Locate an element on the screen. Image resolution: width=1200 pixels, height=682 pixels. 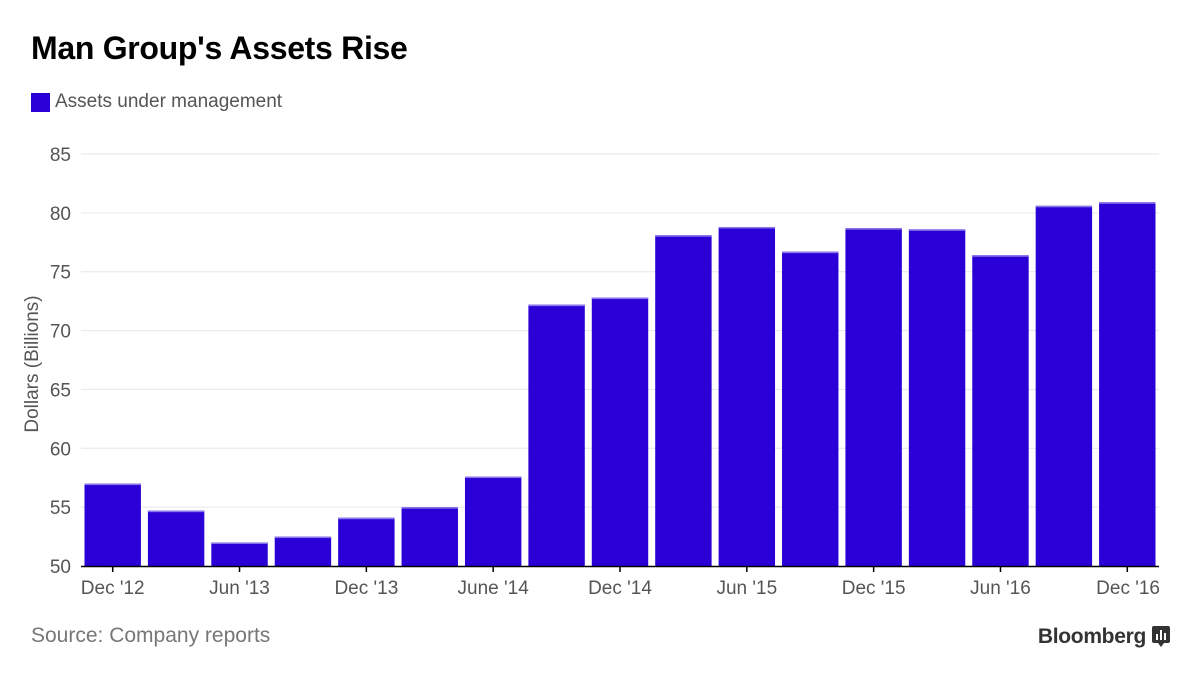
bloomberg-chart-icon is located at coordinates (1161, 636).